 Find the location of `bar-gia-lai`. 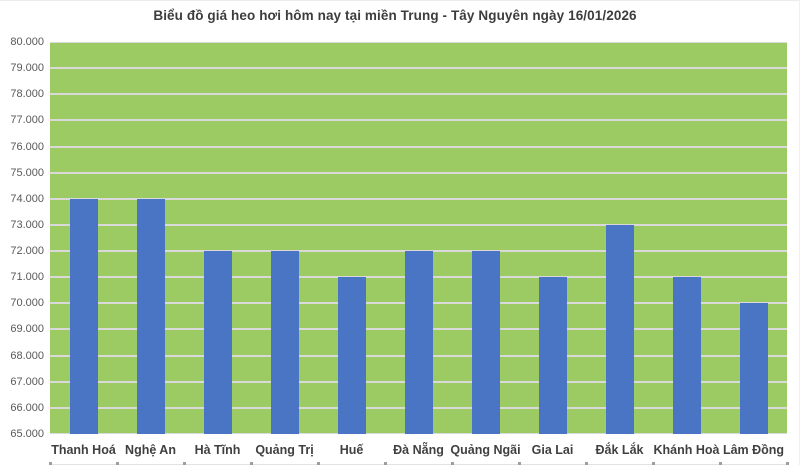

bar-gia-lai is located at coordinates (552, 355).